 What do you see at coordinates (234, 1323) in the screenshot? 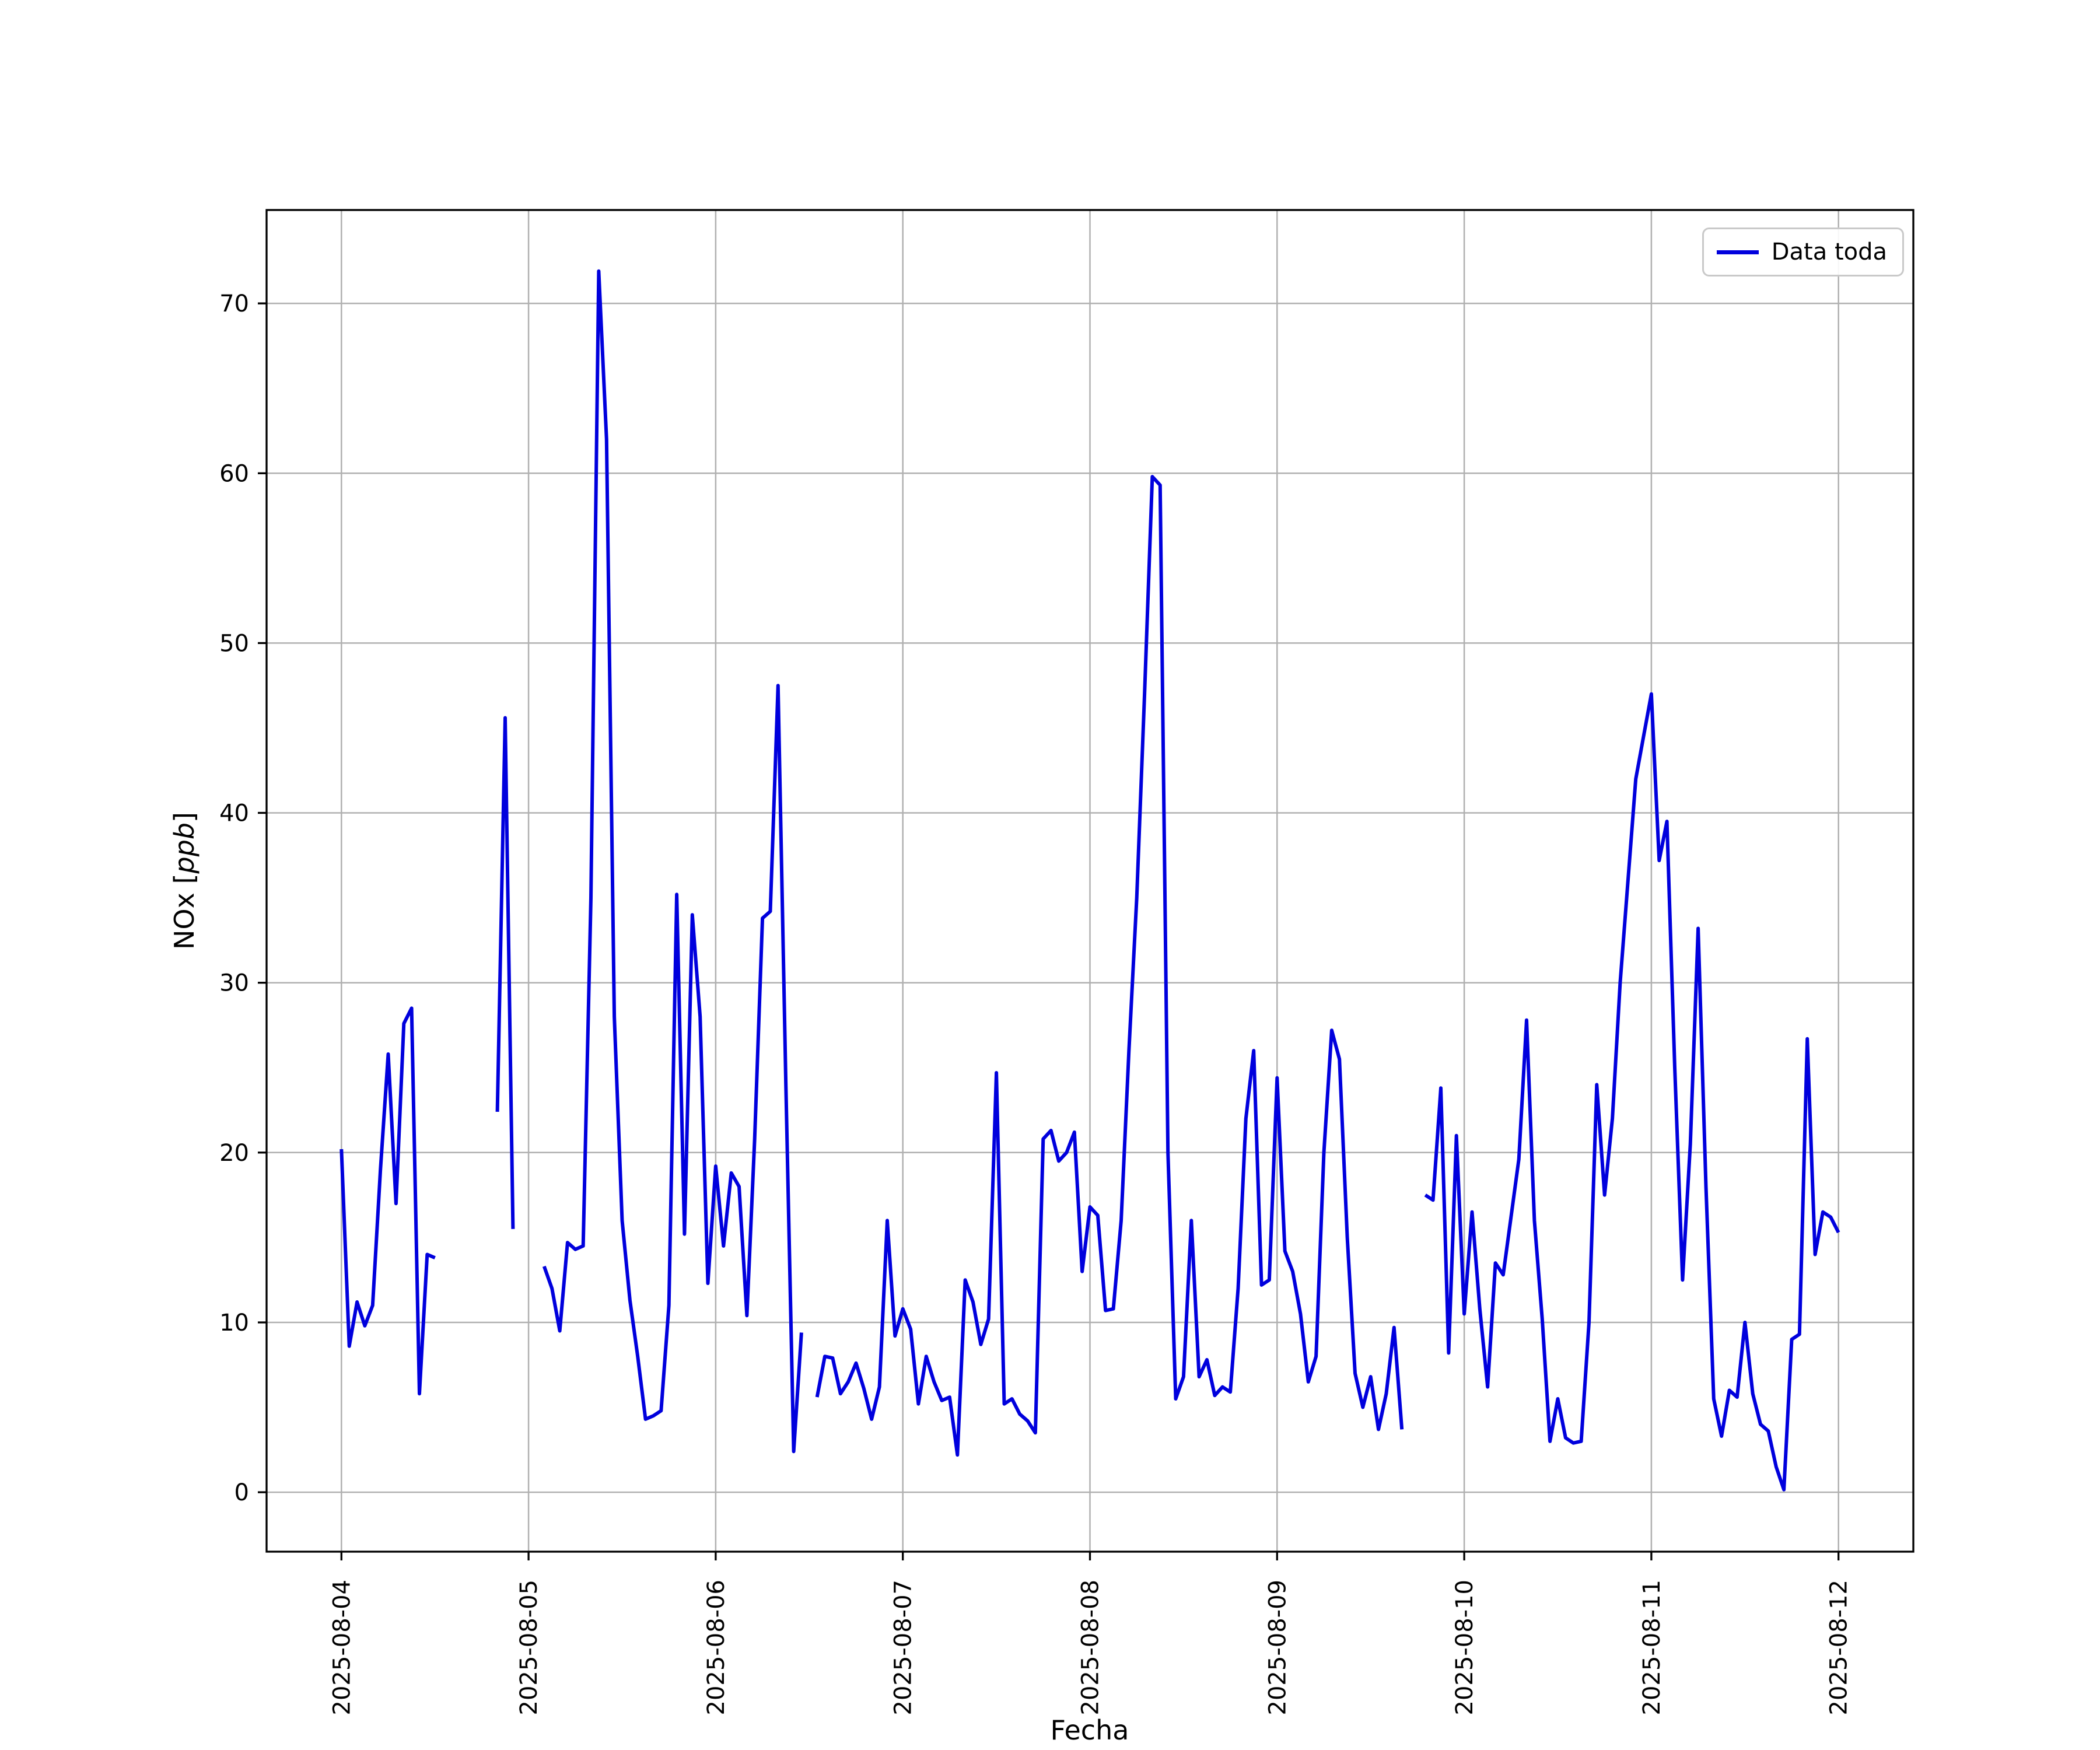
I see `y-tick-label: 10` at bounding box center [234, 1323].